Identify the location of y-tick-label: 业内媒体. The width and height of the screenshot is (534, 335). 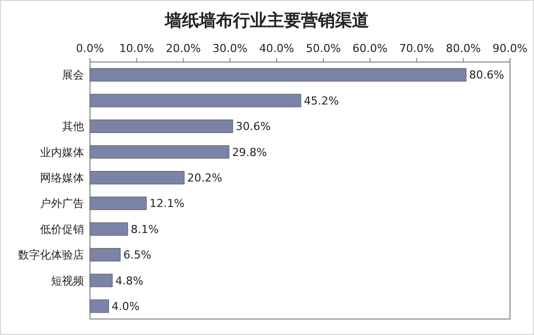
(62, 152).